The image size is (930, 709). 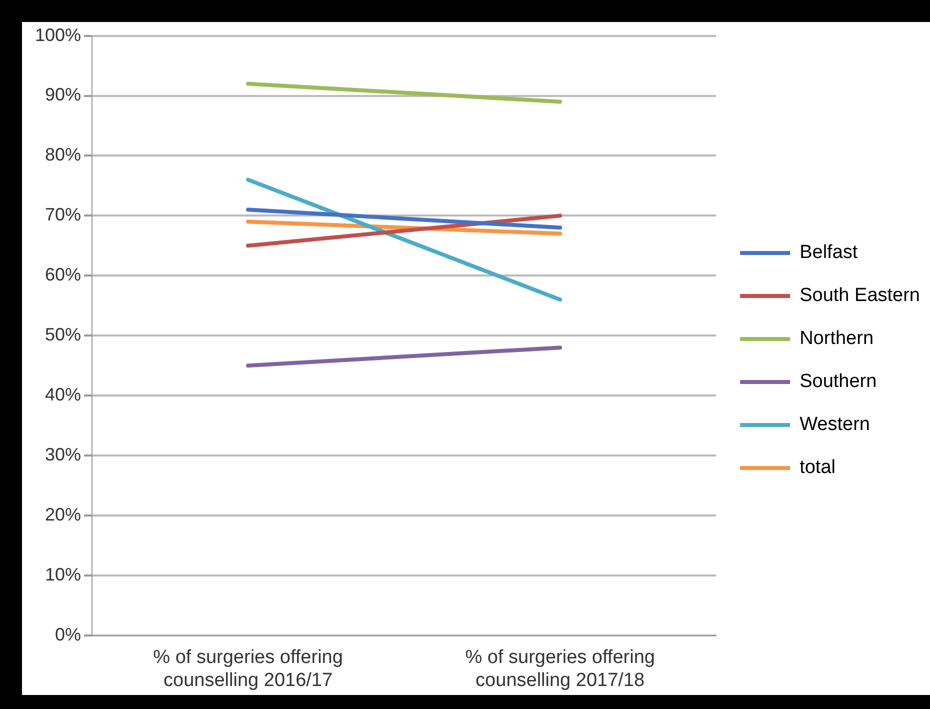 I want to click on legend-label: South Eastern, so click(x=860, y=295).